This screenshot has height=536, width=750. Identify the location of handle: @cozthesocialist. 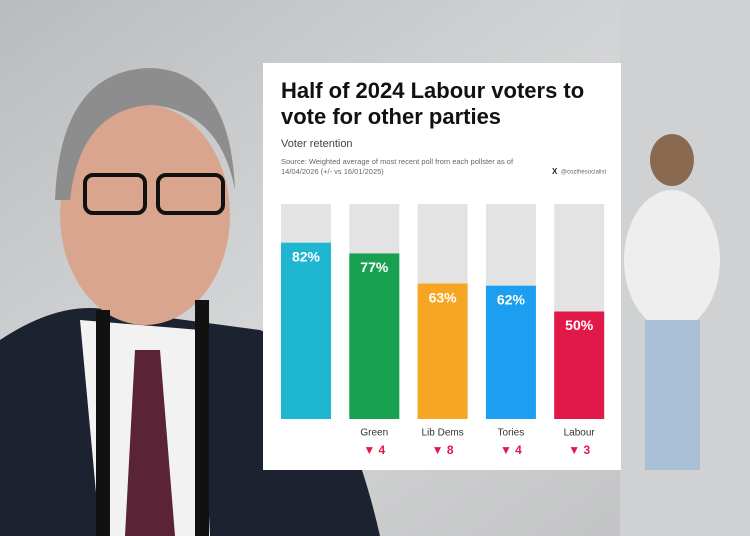
(583, 173).